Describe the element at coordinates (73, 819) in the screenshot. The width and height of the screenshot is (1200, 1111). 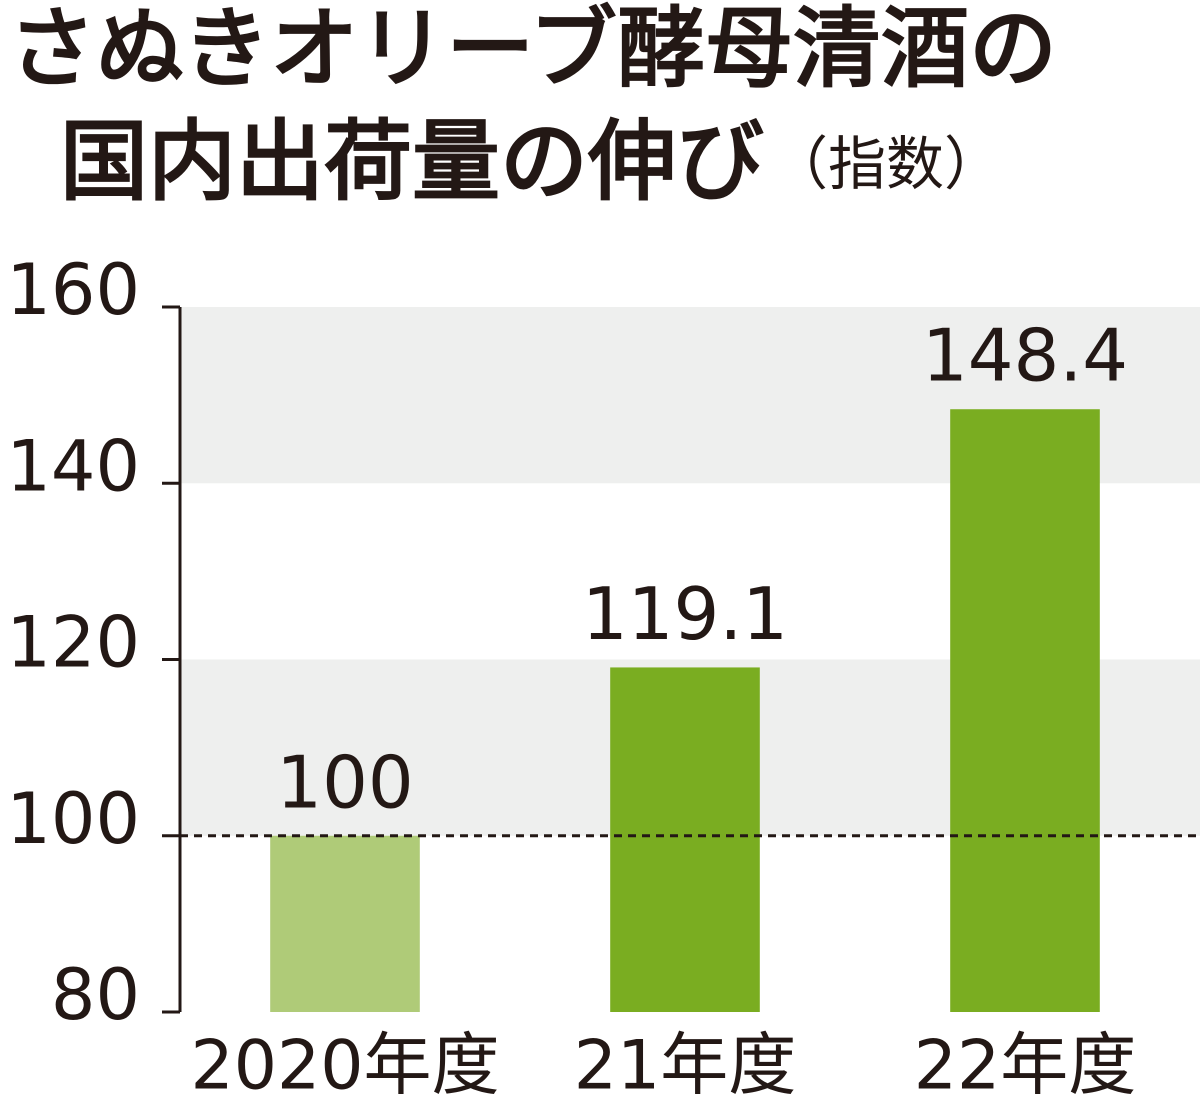
I see `y-tick-label: 100` at that location.